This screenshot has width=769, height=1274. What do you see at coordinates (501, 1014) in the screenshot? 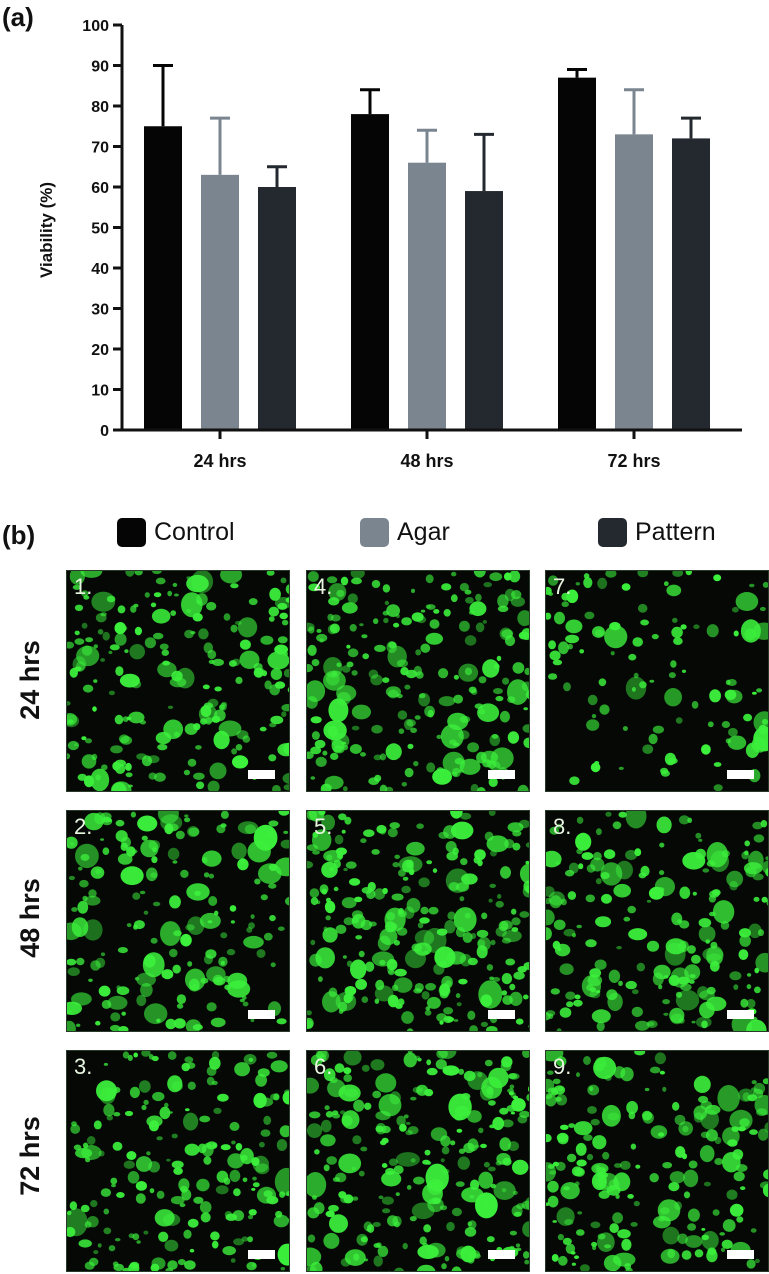
I see `scale-bar` at bounding box center [501, 1014].